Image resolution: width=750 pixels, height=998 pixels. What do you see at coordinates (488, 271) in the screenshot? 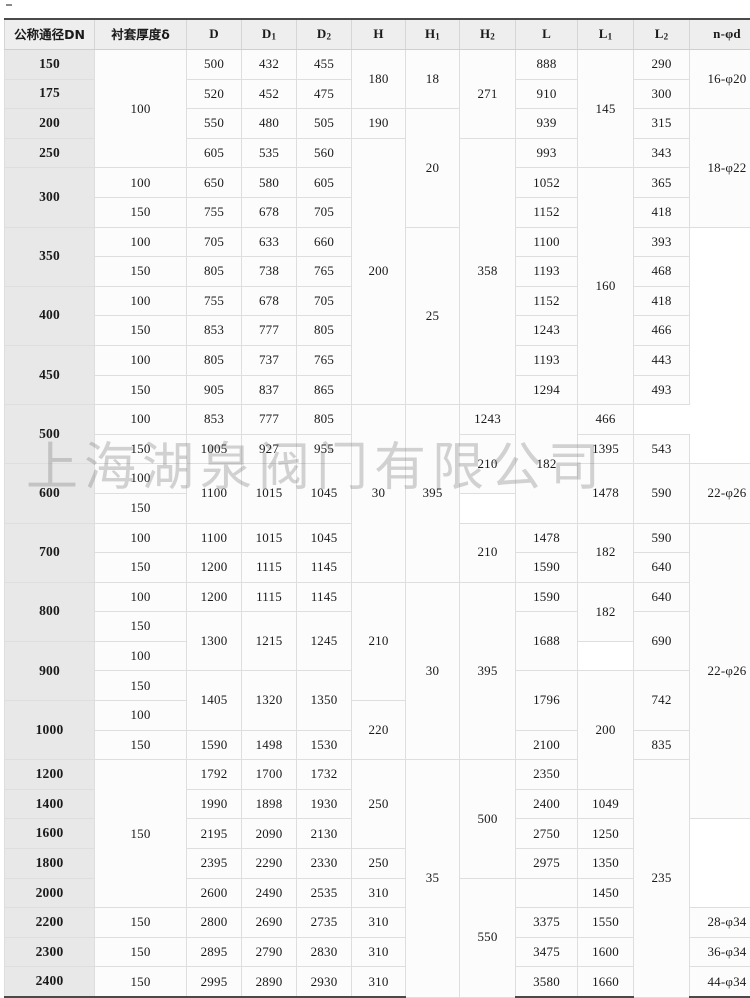
I see `cell-H2: 358` at bounding box center [488, 271].